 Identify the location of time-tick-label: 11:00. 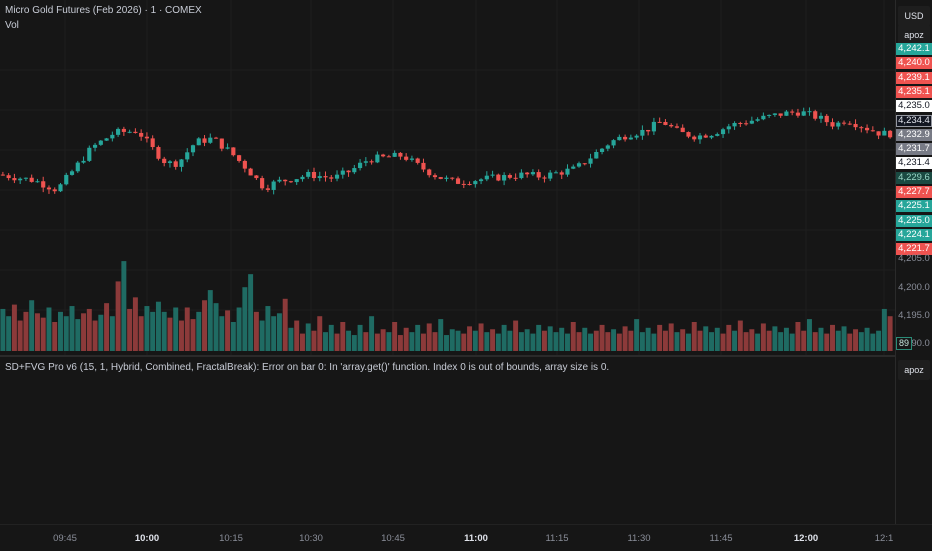
(476, 538).